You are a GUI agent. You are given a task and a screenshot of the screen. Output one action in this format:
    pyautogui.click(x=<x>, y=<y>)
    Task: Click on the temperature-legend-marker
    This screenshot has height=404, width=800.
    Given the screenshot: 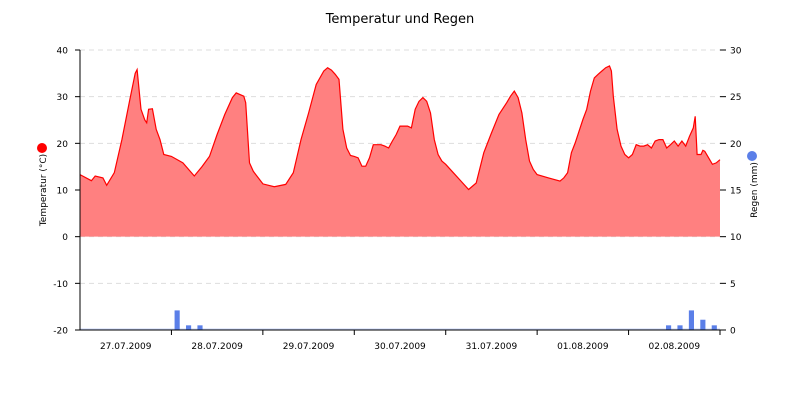 What is the action you would take?
    pyautogui.click(x=42, y=148)
    